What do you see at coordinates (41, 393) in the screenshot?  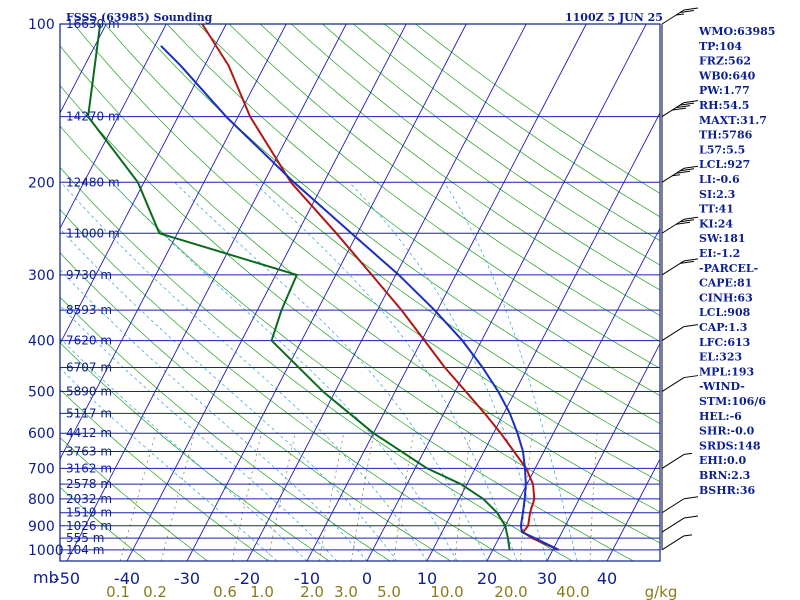 I see `pressure-tick-label: 500` at bounding box center [41, 393].